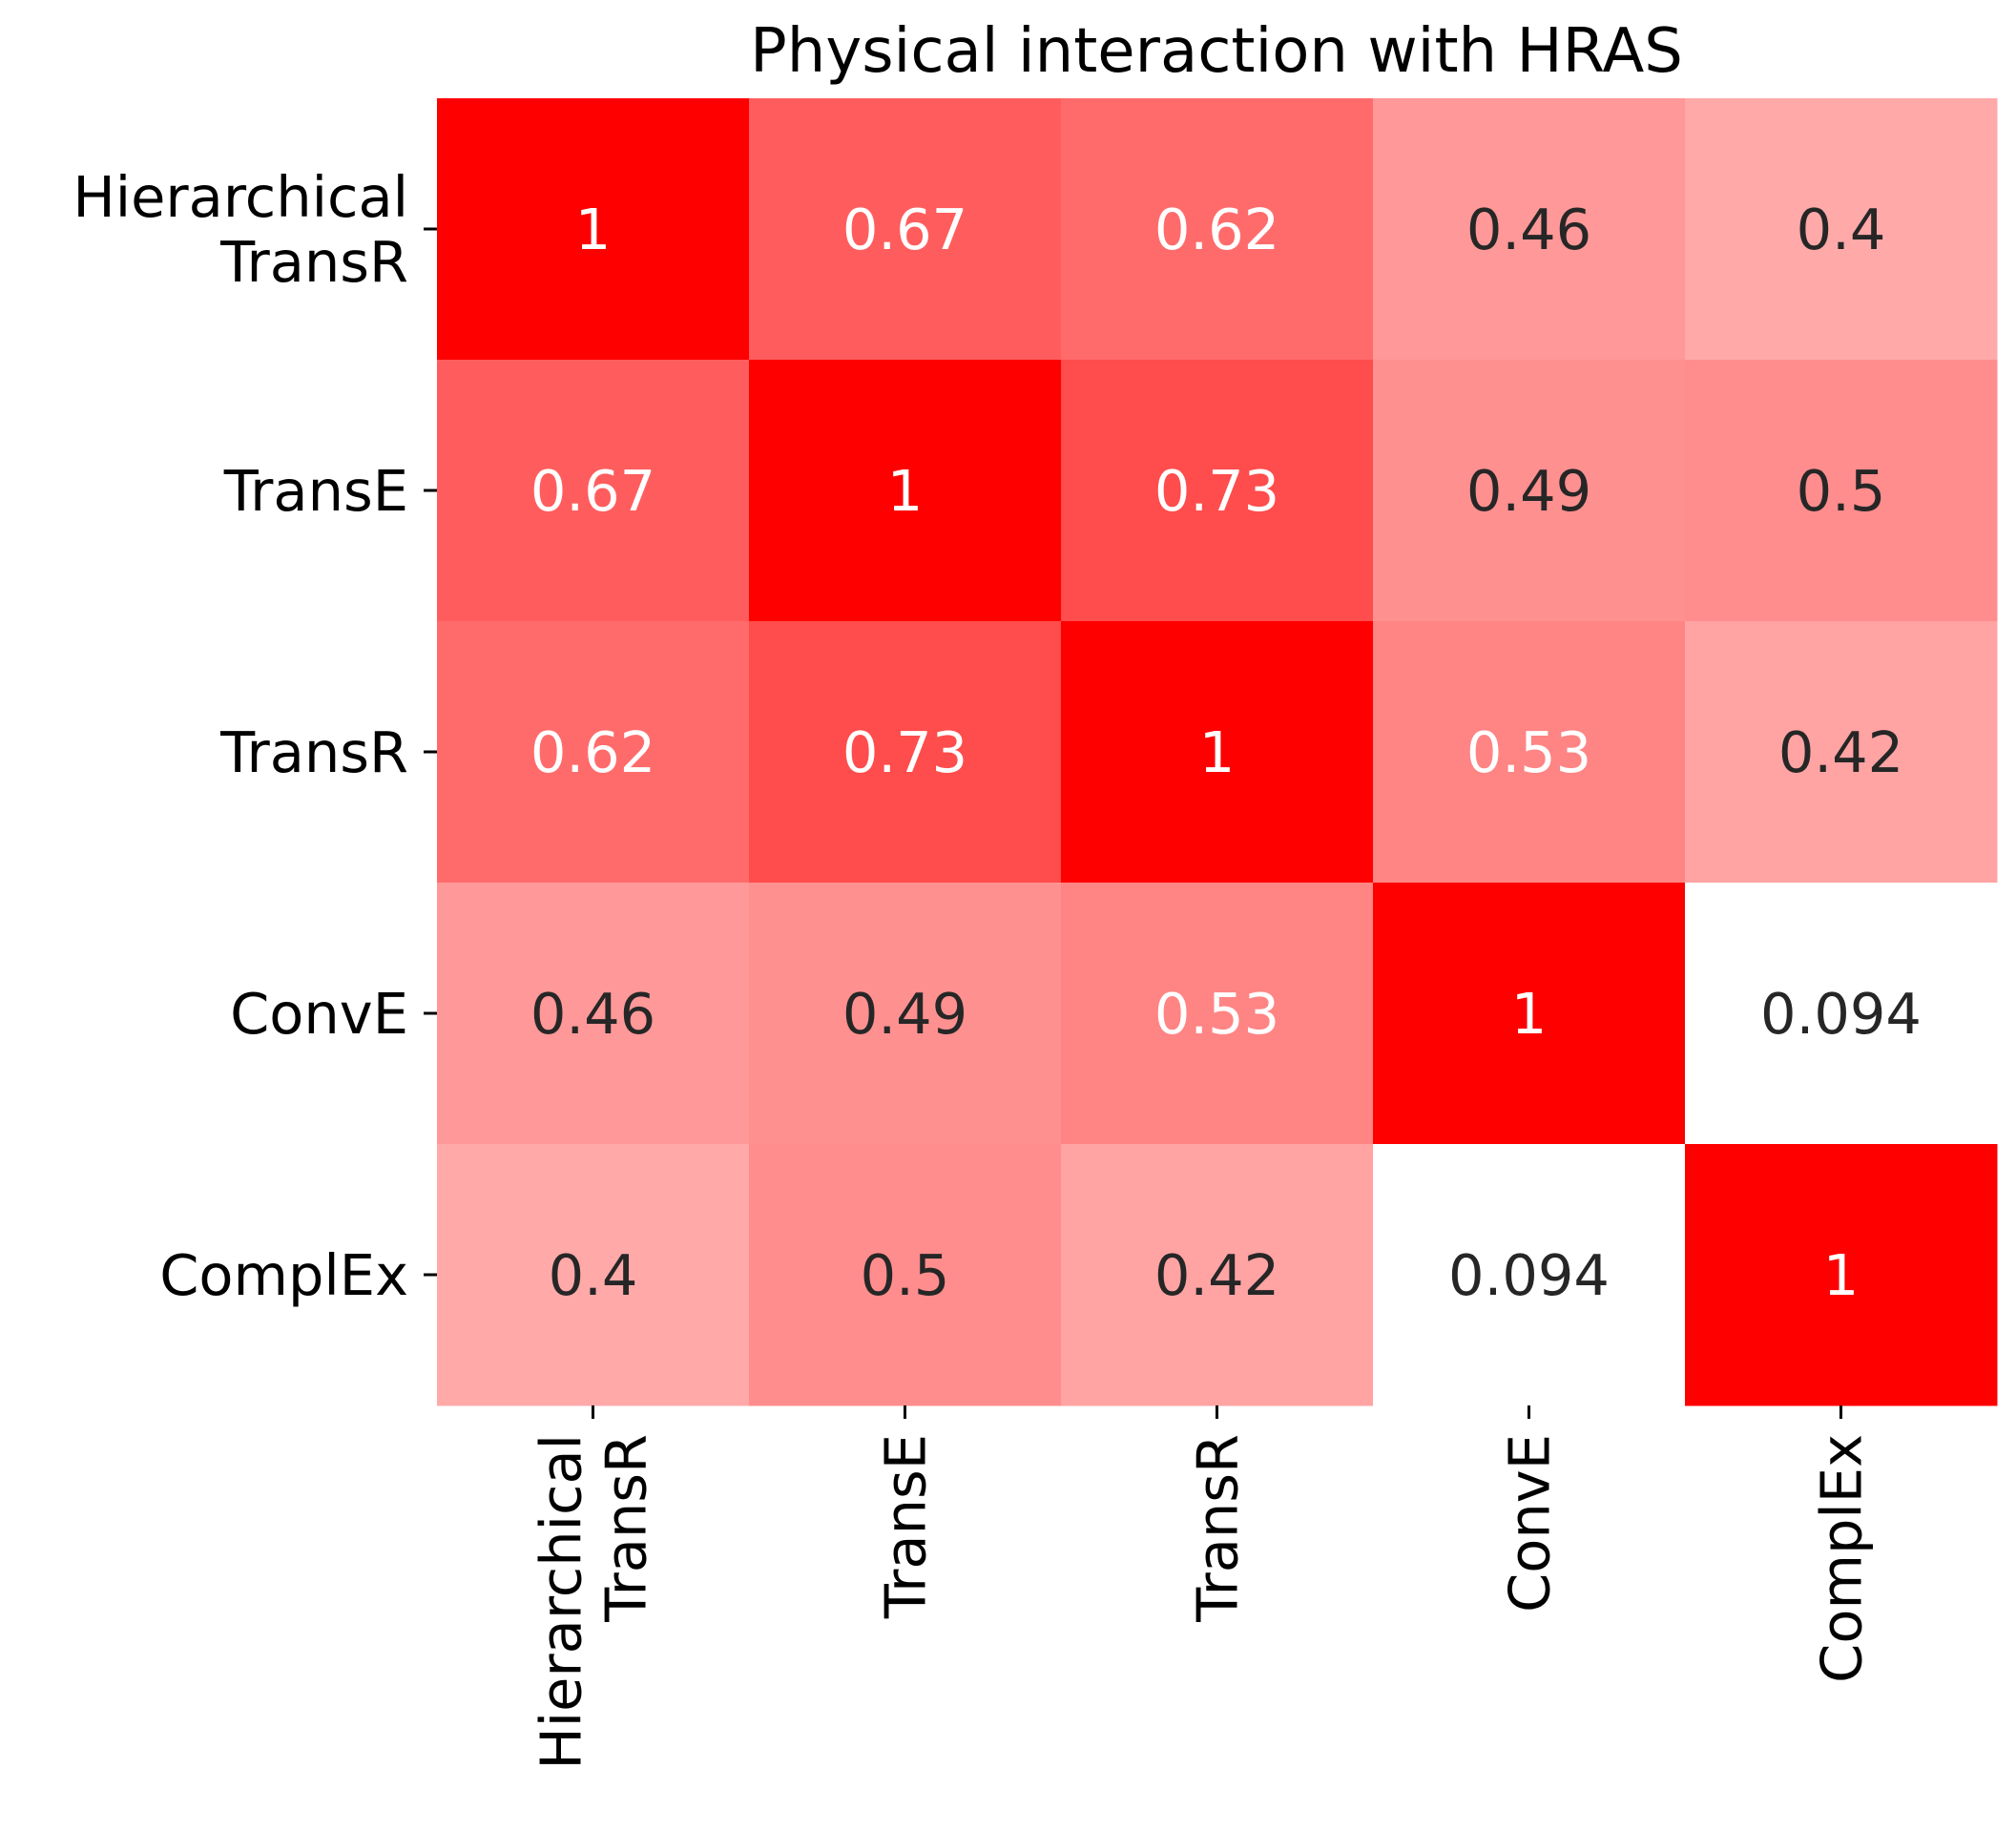  I want to click on chart-title: Physical interaction with HRAS, so click(1216, 51).